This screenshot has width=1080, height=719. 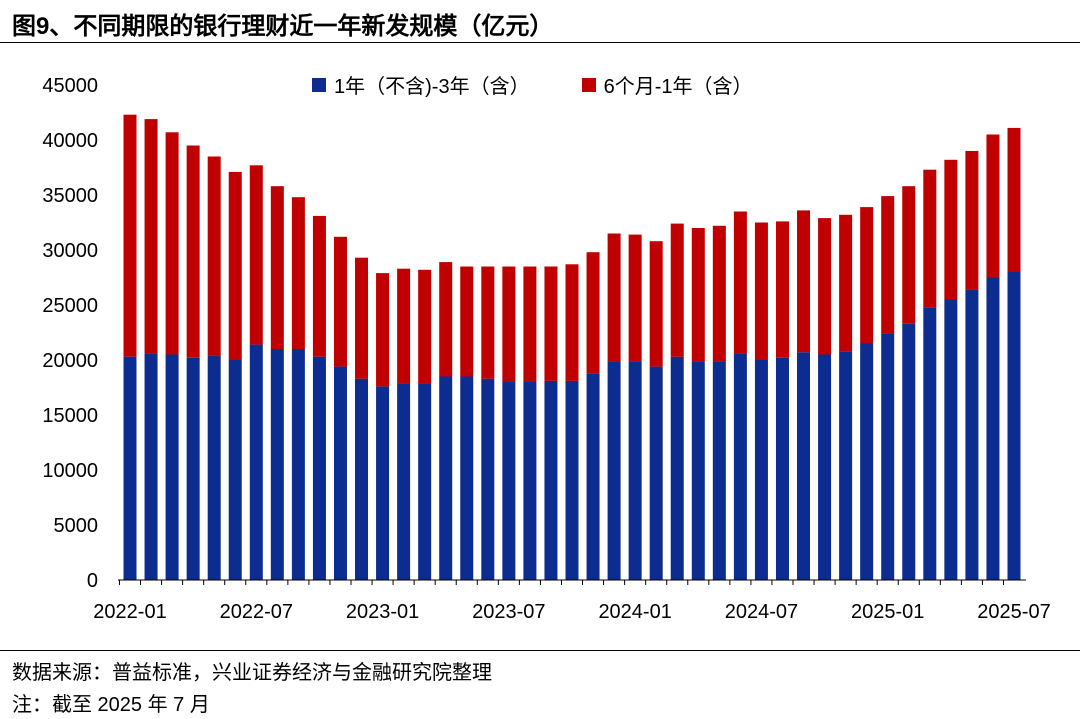 What do you see at coordinates (70, 196) in the screenshot?
I see `y-tick-label: 35000` at bounding box center [70, 196].